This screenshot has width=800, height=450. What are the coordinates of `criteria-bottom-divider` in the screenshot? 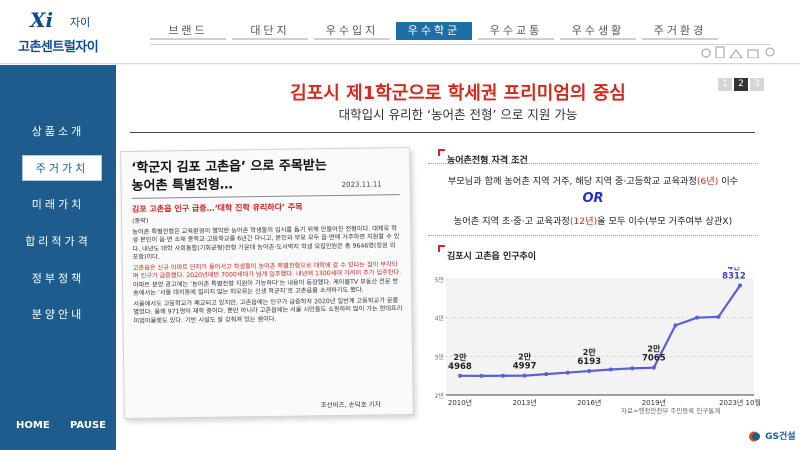 It's located at (593, 235).